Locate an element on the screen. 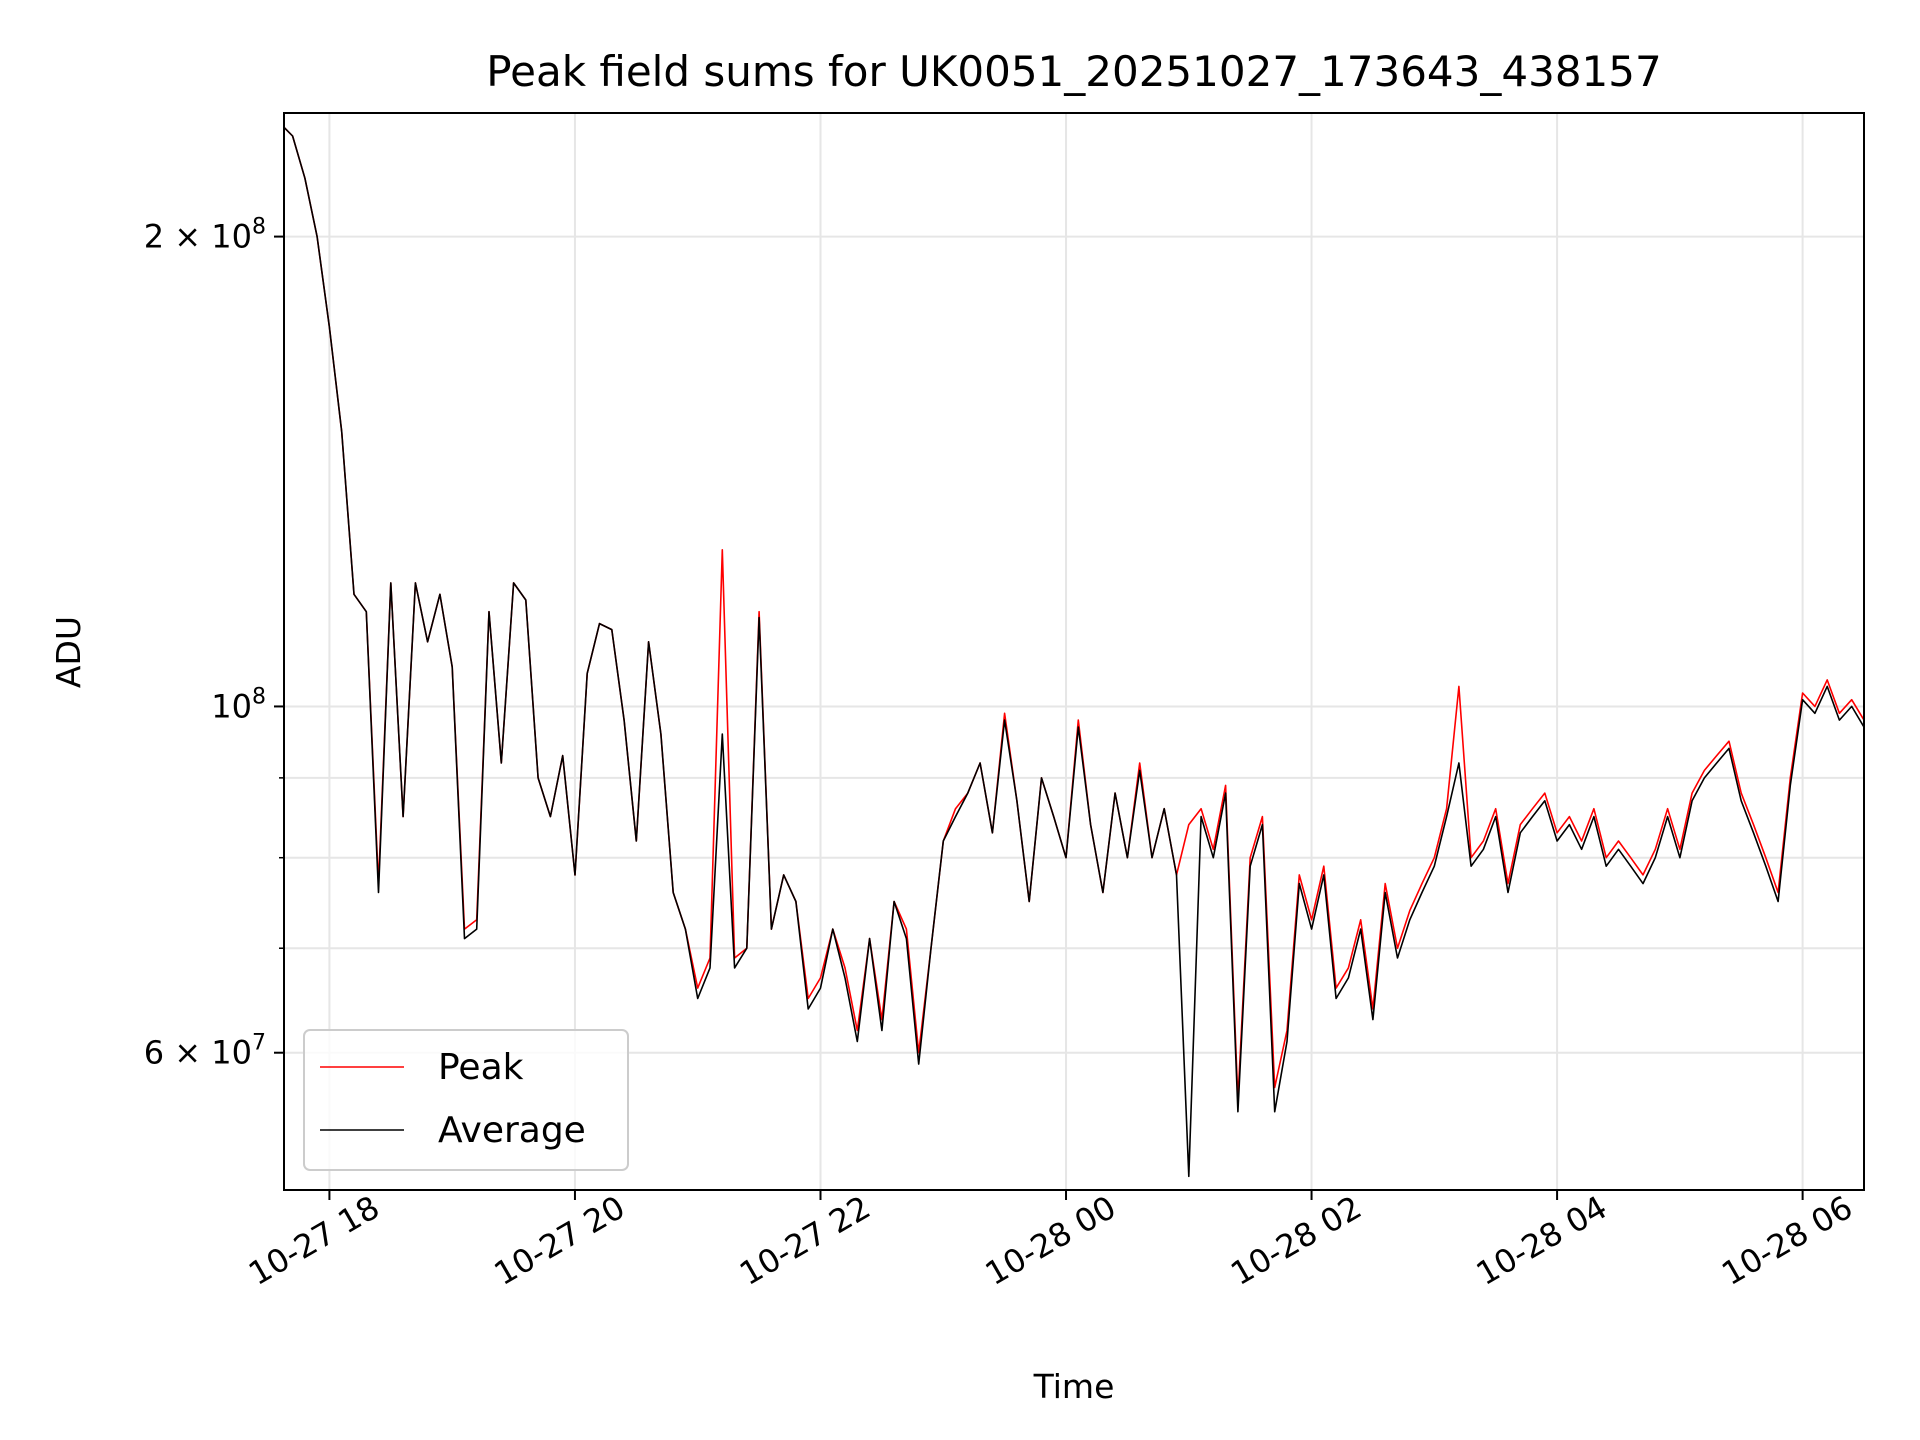  y-axis-title: ADU is located at coordinates (68, 652).